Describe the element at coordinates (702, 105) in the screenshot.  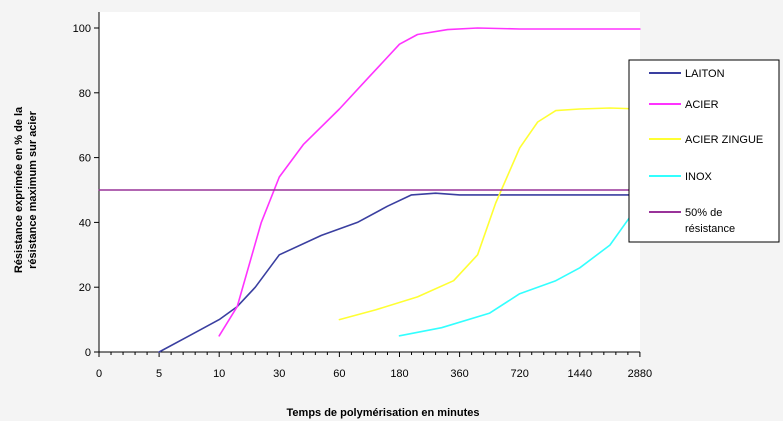
I see `legend-label: ACIER` at that location.